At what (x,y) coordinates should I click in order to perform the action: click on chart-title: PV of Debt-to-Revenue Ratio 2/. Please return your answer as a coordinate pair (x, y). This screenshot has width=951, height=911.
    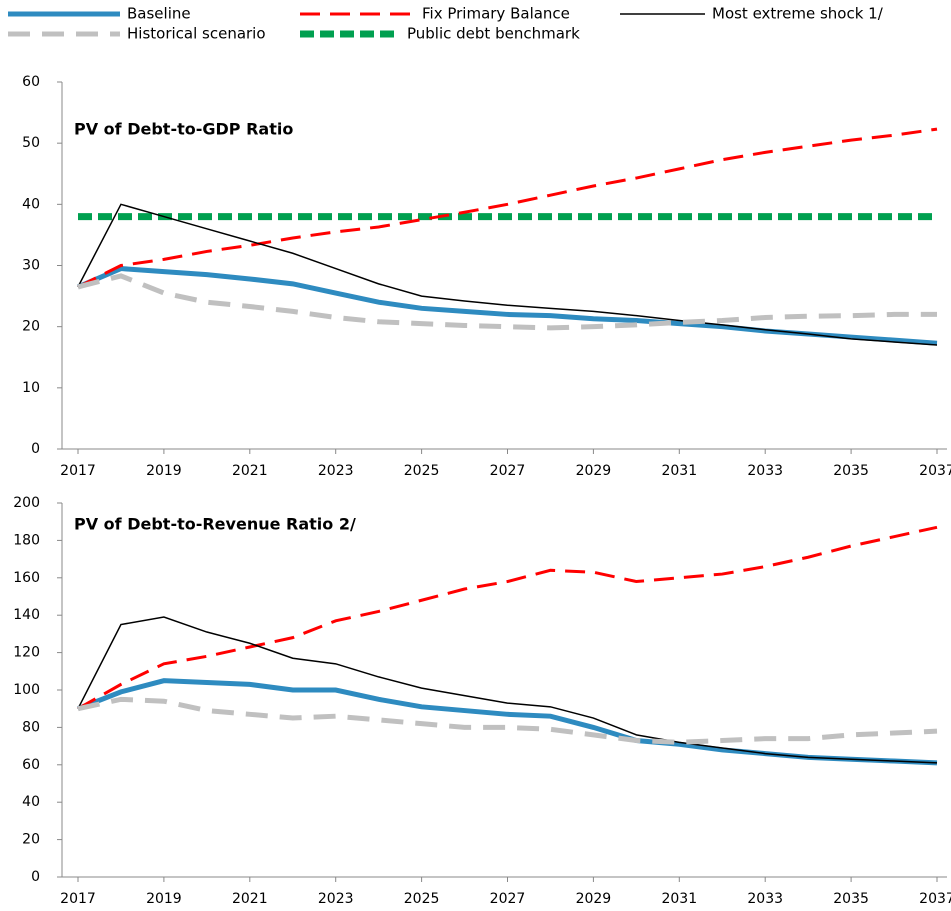
    Looking at the image, I should click on (215, 524).